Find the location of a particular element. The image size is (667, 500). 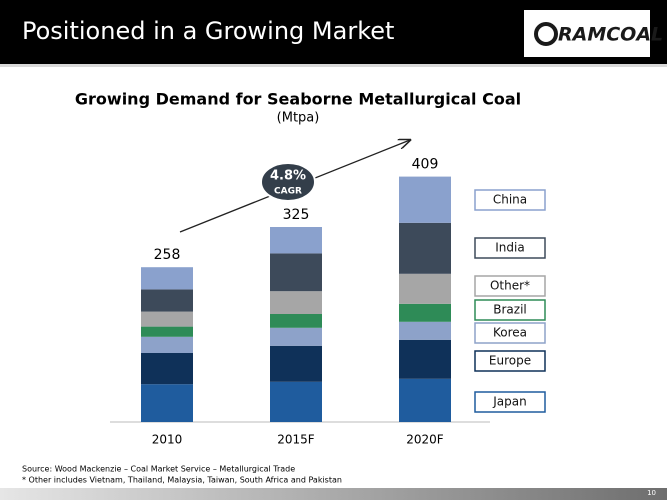

page-number: 10 is located at coordinates (651, 493).